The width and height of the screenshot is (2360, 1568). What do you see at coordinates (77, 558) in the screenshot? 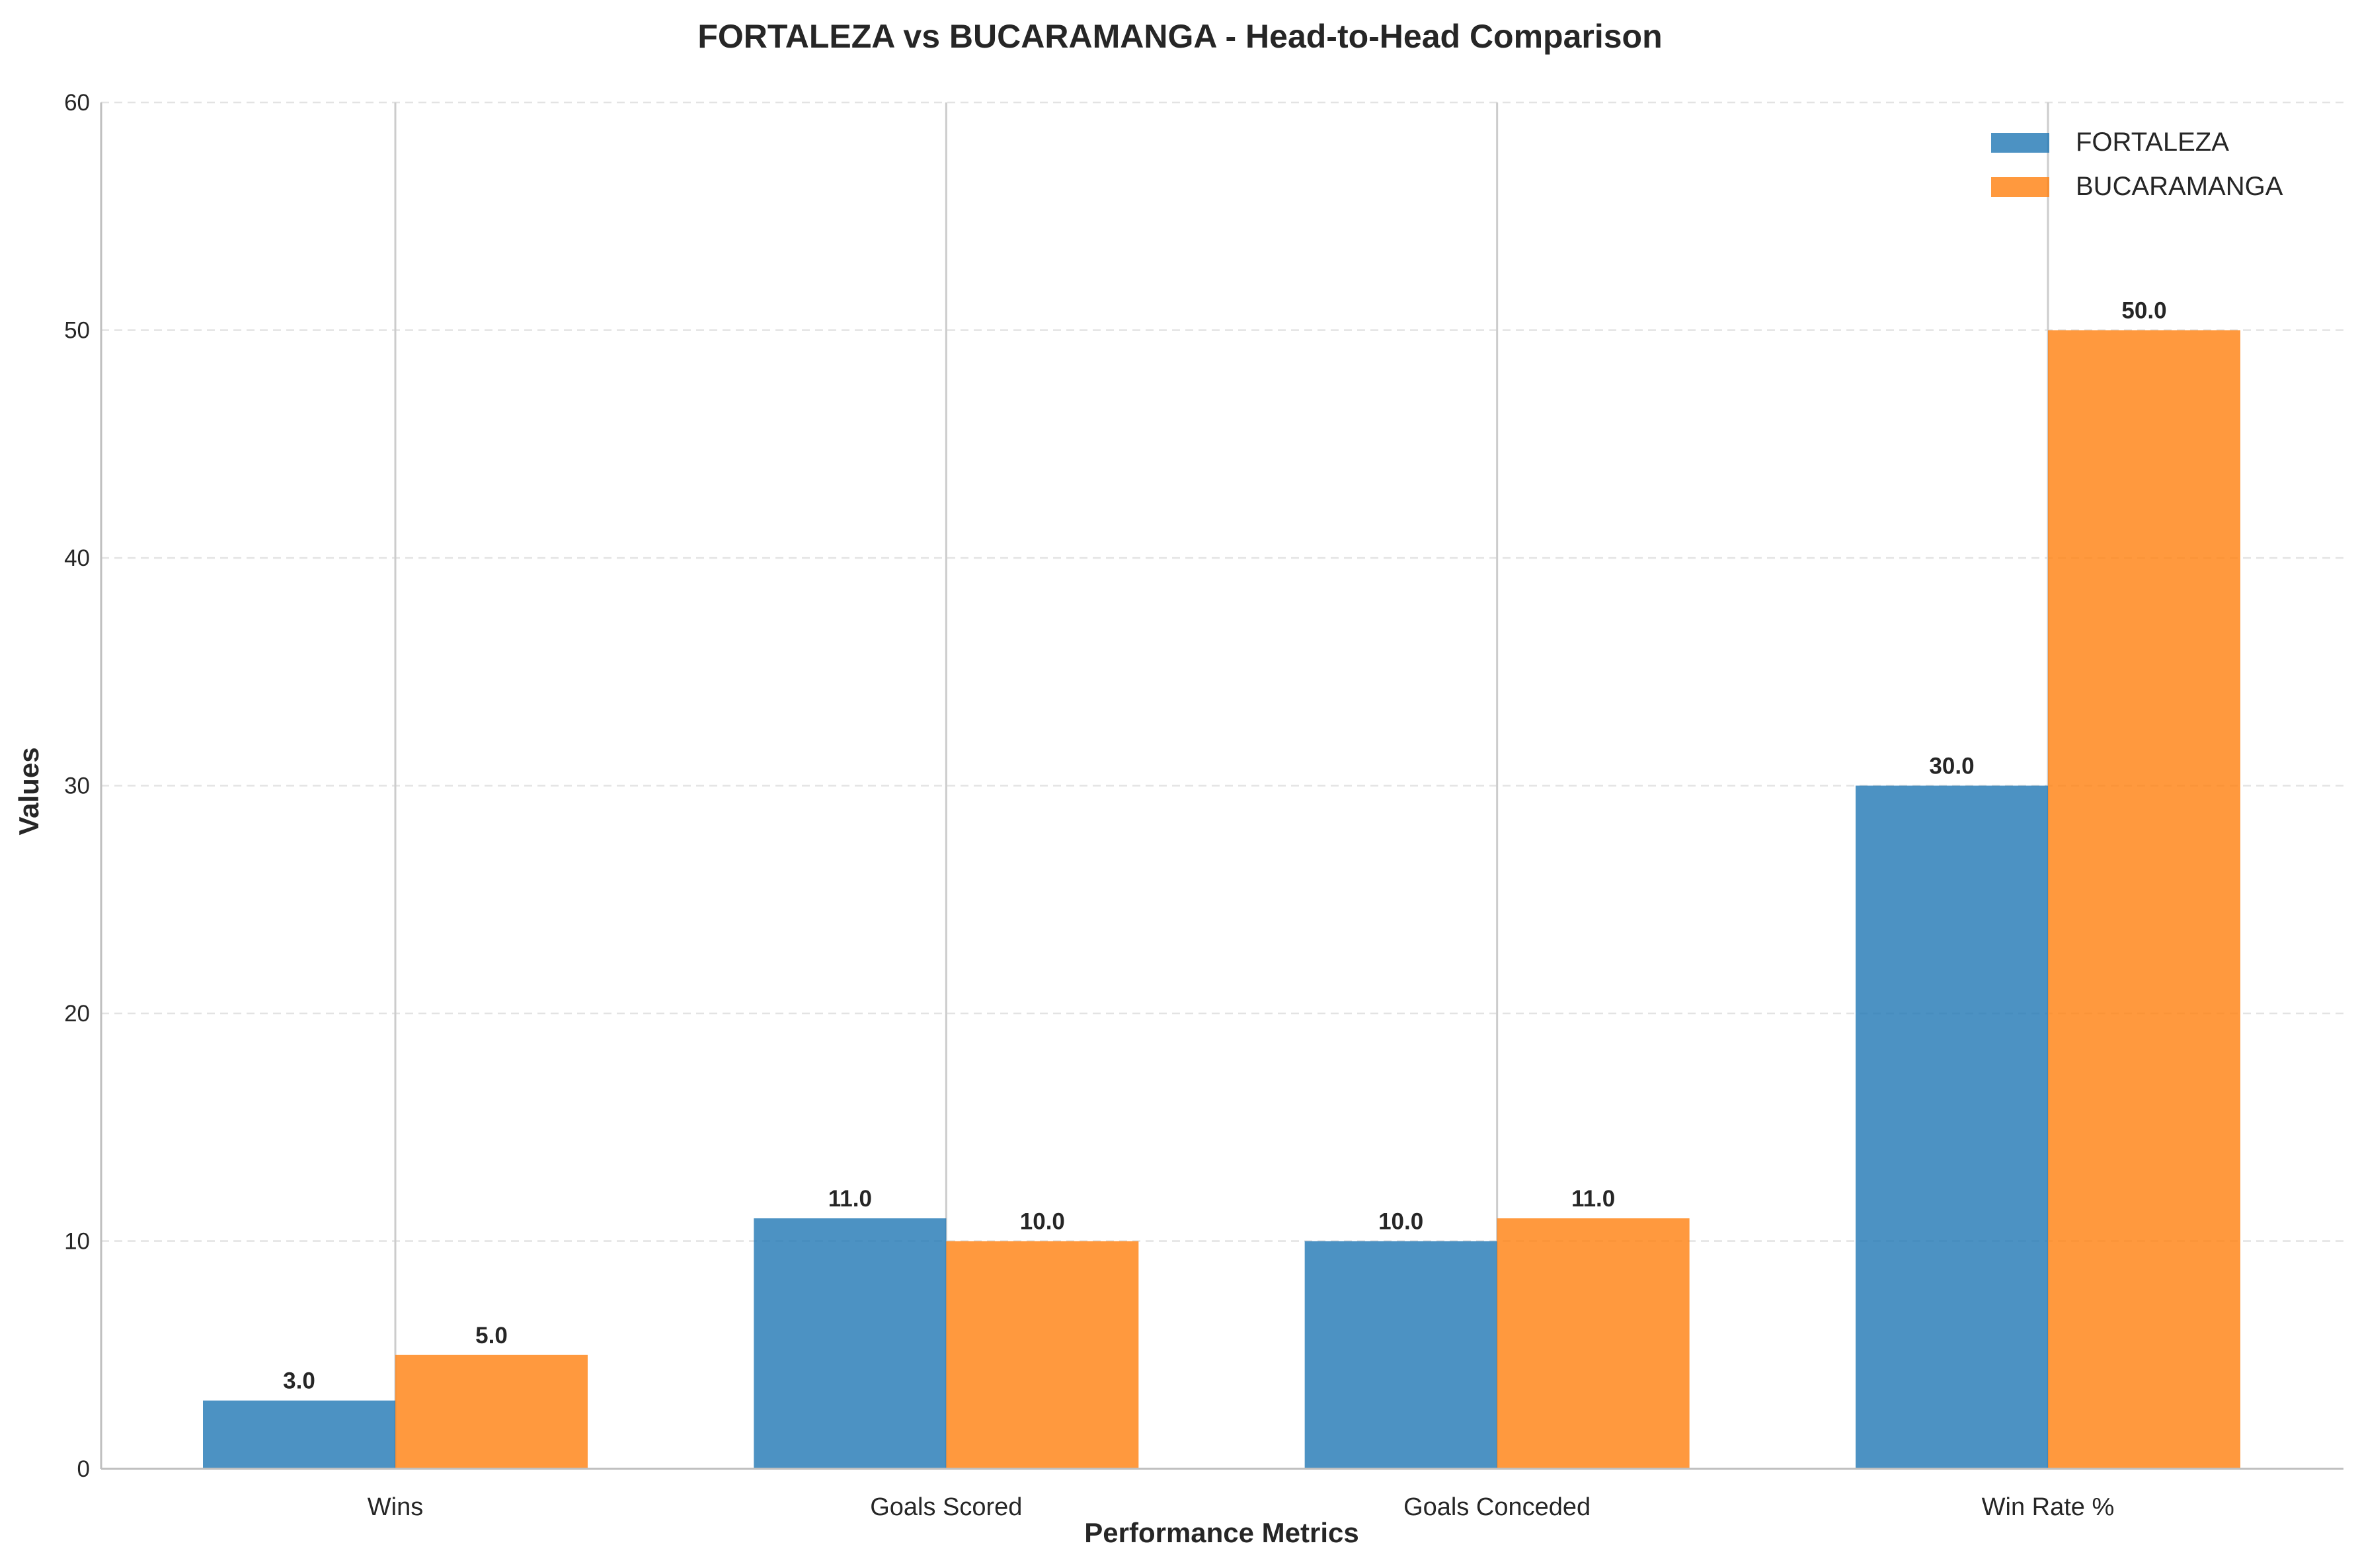
I see `y-tick-label: 40` at bounding box center [77, 558].